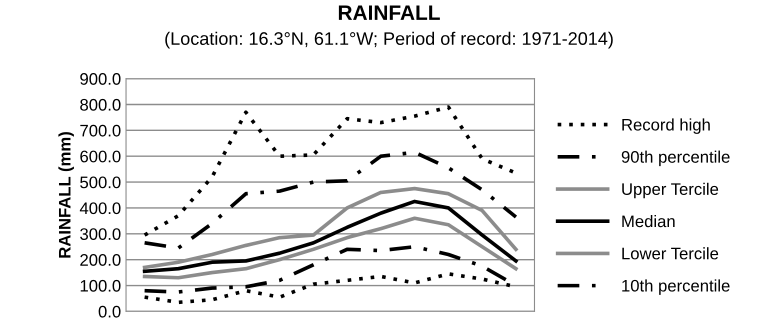 Image resolution: width=778 pixels, height=321 pixels. Describe the element at coordinates (676, 287) in the screenshot. I see `legend-label: 10th percentile` at that location.